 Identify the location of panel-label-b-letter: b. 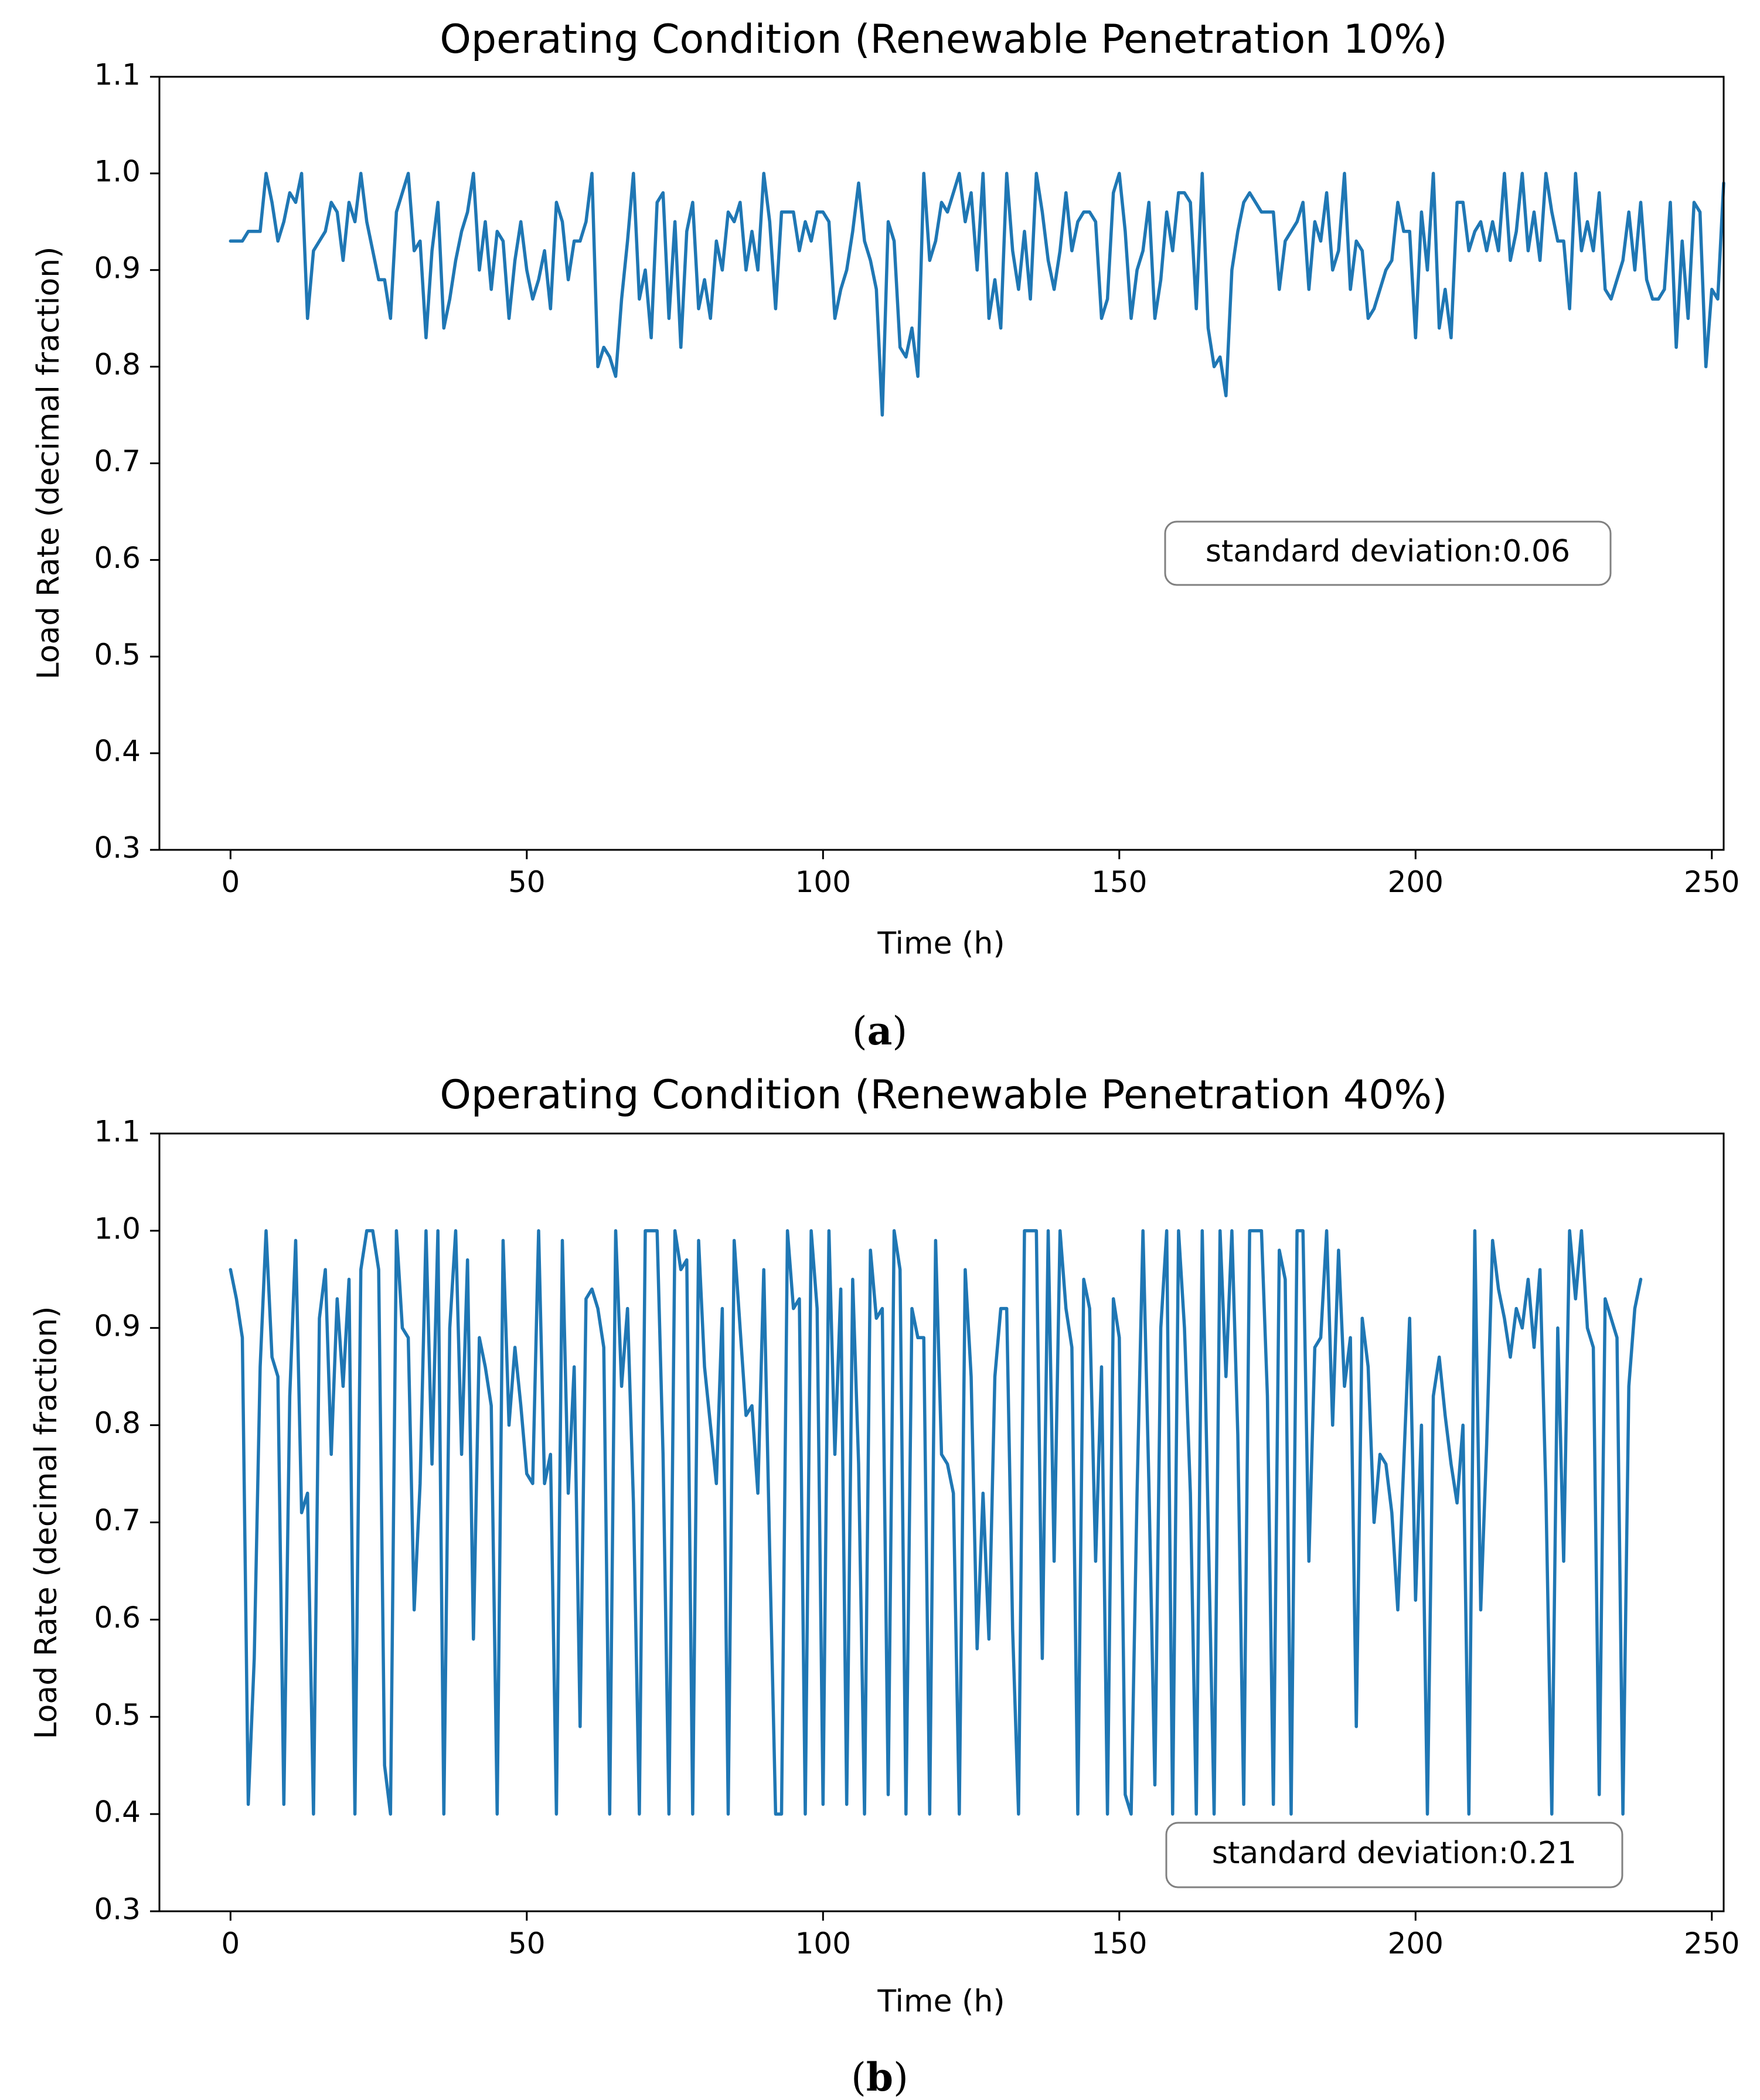
(880, 2077).